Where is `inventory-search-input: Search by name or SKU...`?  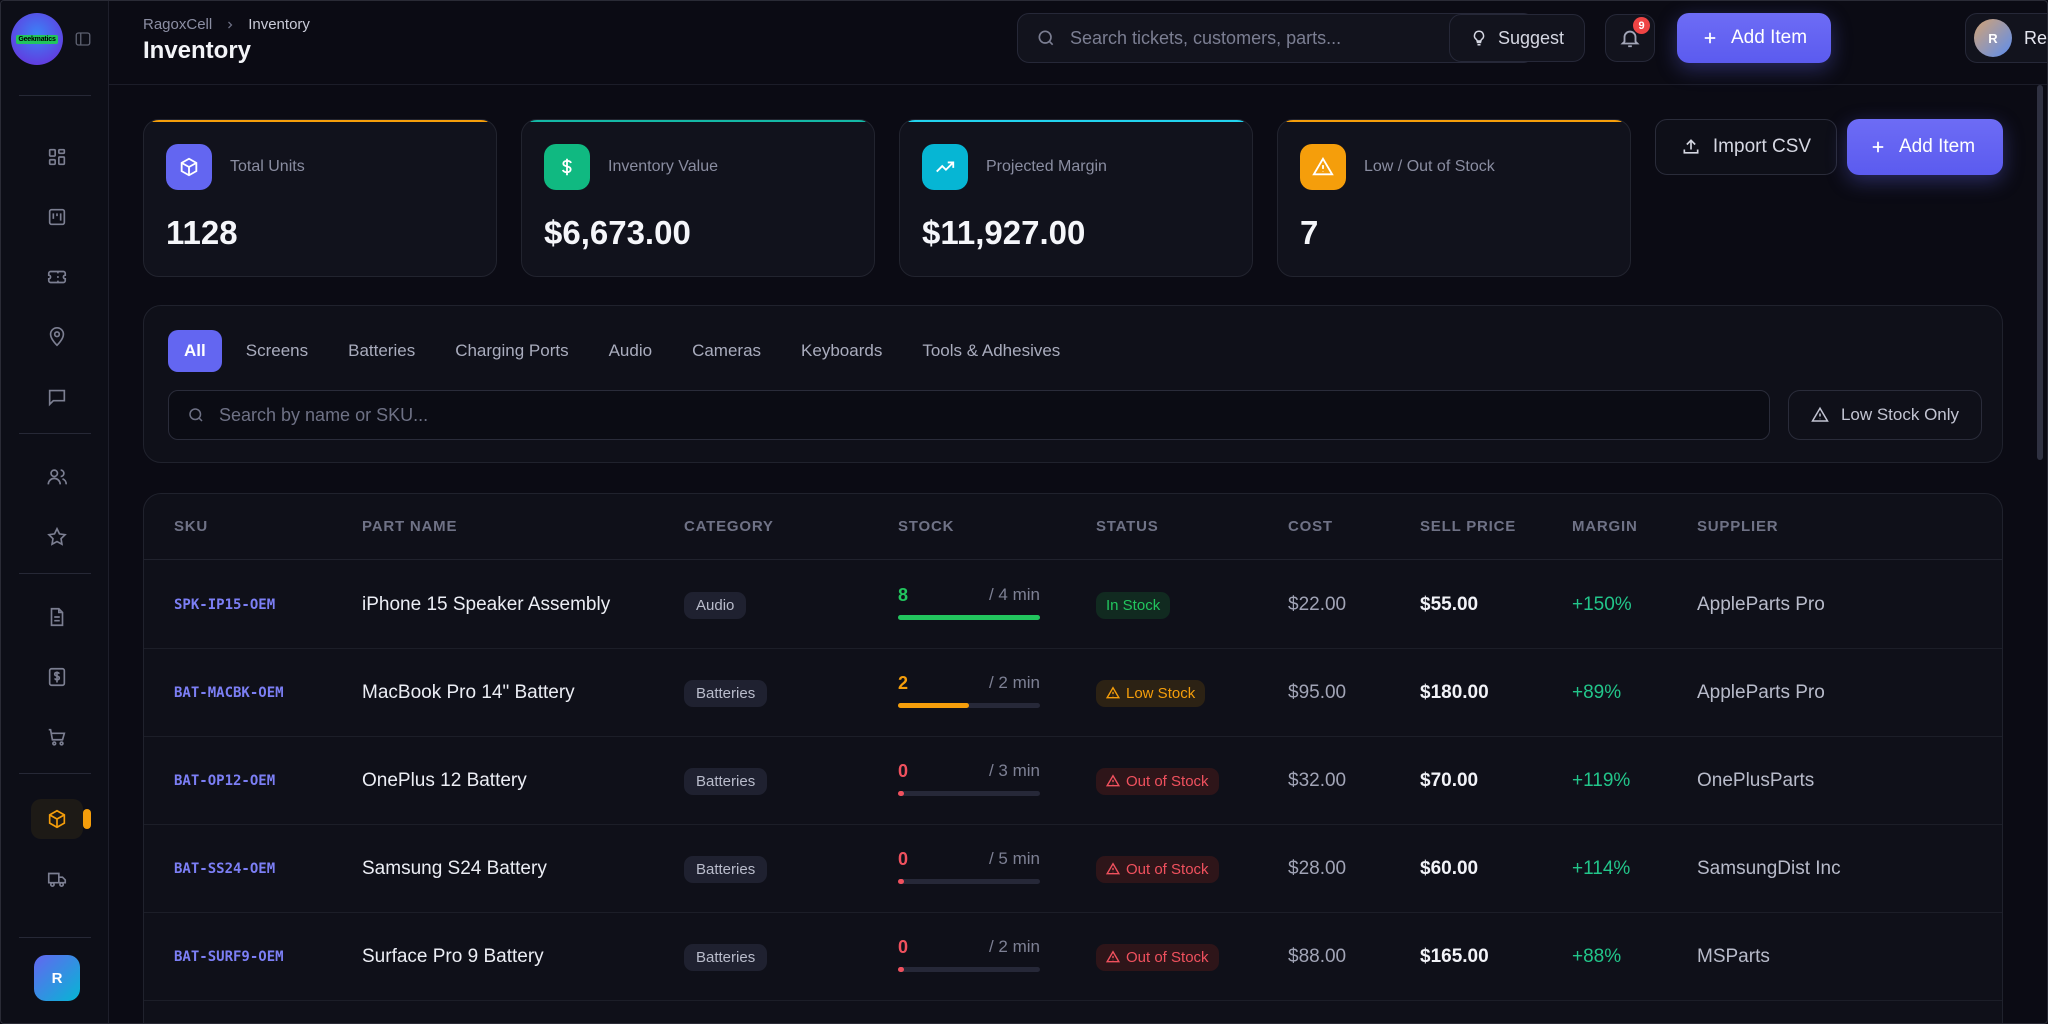 inventory-search-input: Search by name or SKU... is located at coordinates (969, 415).